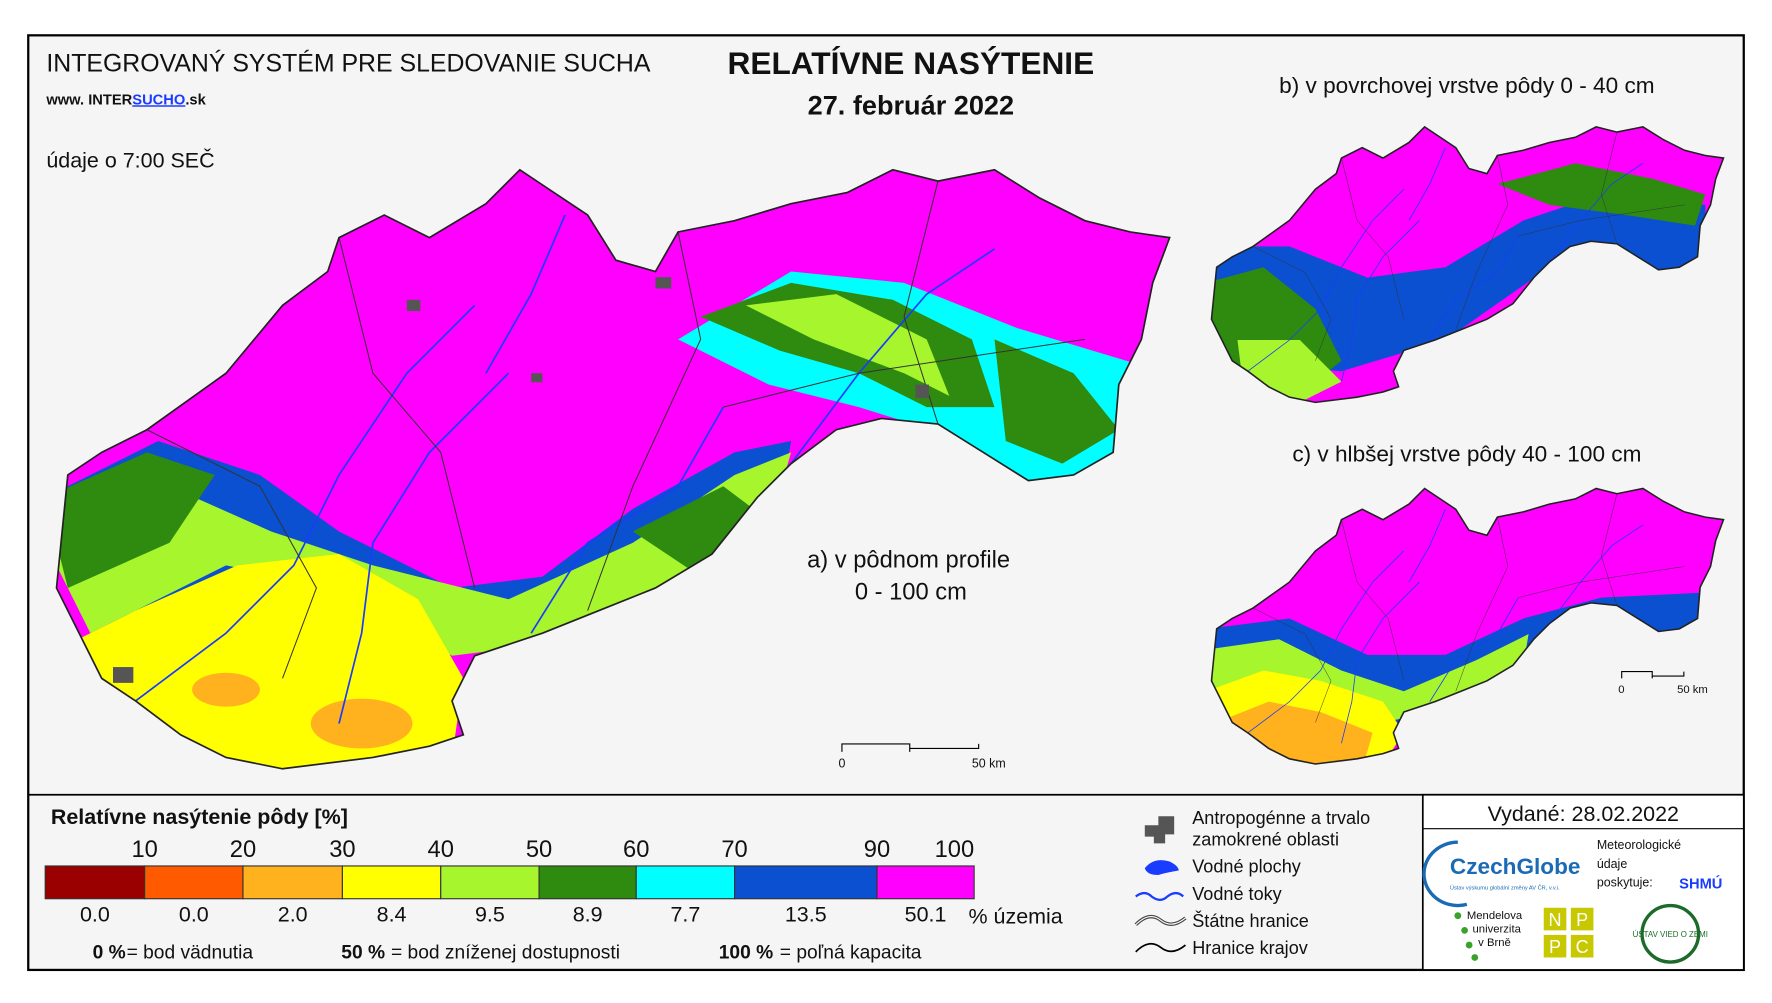  I want to click on legend-share: 2.0, so click(293, 914).